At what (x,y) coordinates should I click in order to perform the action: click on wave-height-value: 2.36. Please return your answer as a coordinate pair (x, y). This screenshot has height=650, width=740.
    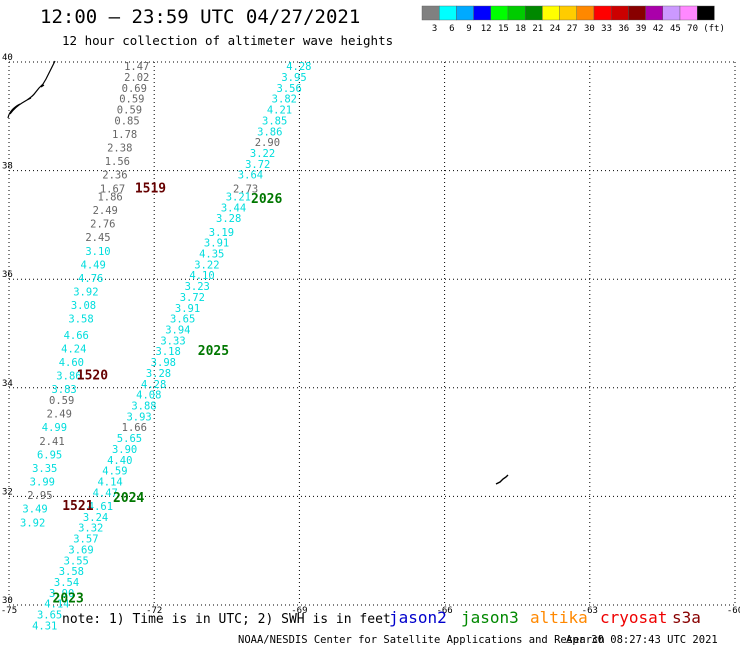
    Looking at the image, I should click on (114, 176).